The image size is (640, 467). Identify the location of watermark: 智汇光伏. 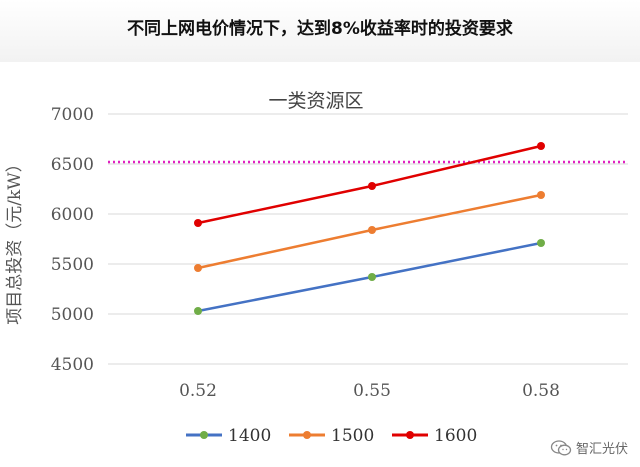
(589, 447).